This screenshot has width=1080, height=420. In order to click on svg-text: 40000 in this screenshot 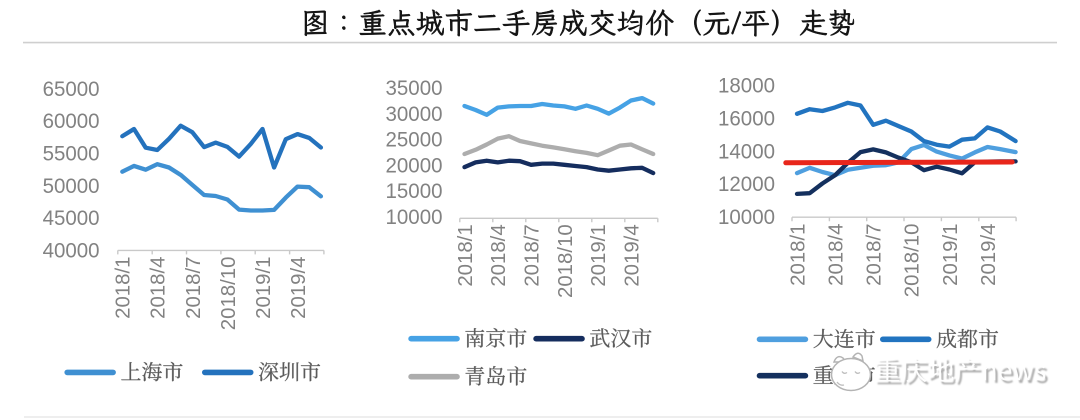, I will do `click(71, 250)`.